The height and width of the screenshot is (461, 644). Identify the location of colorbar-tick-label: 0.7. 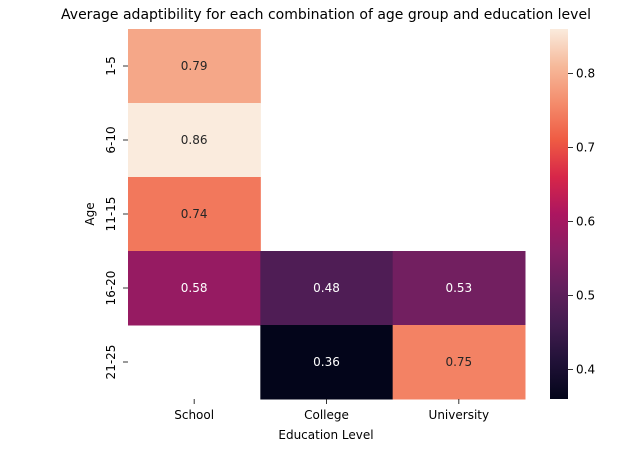
(585, 147).